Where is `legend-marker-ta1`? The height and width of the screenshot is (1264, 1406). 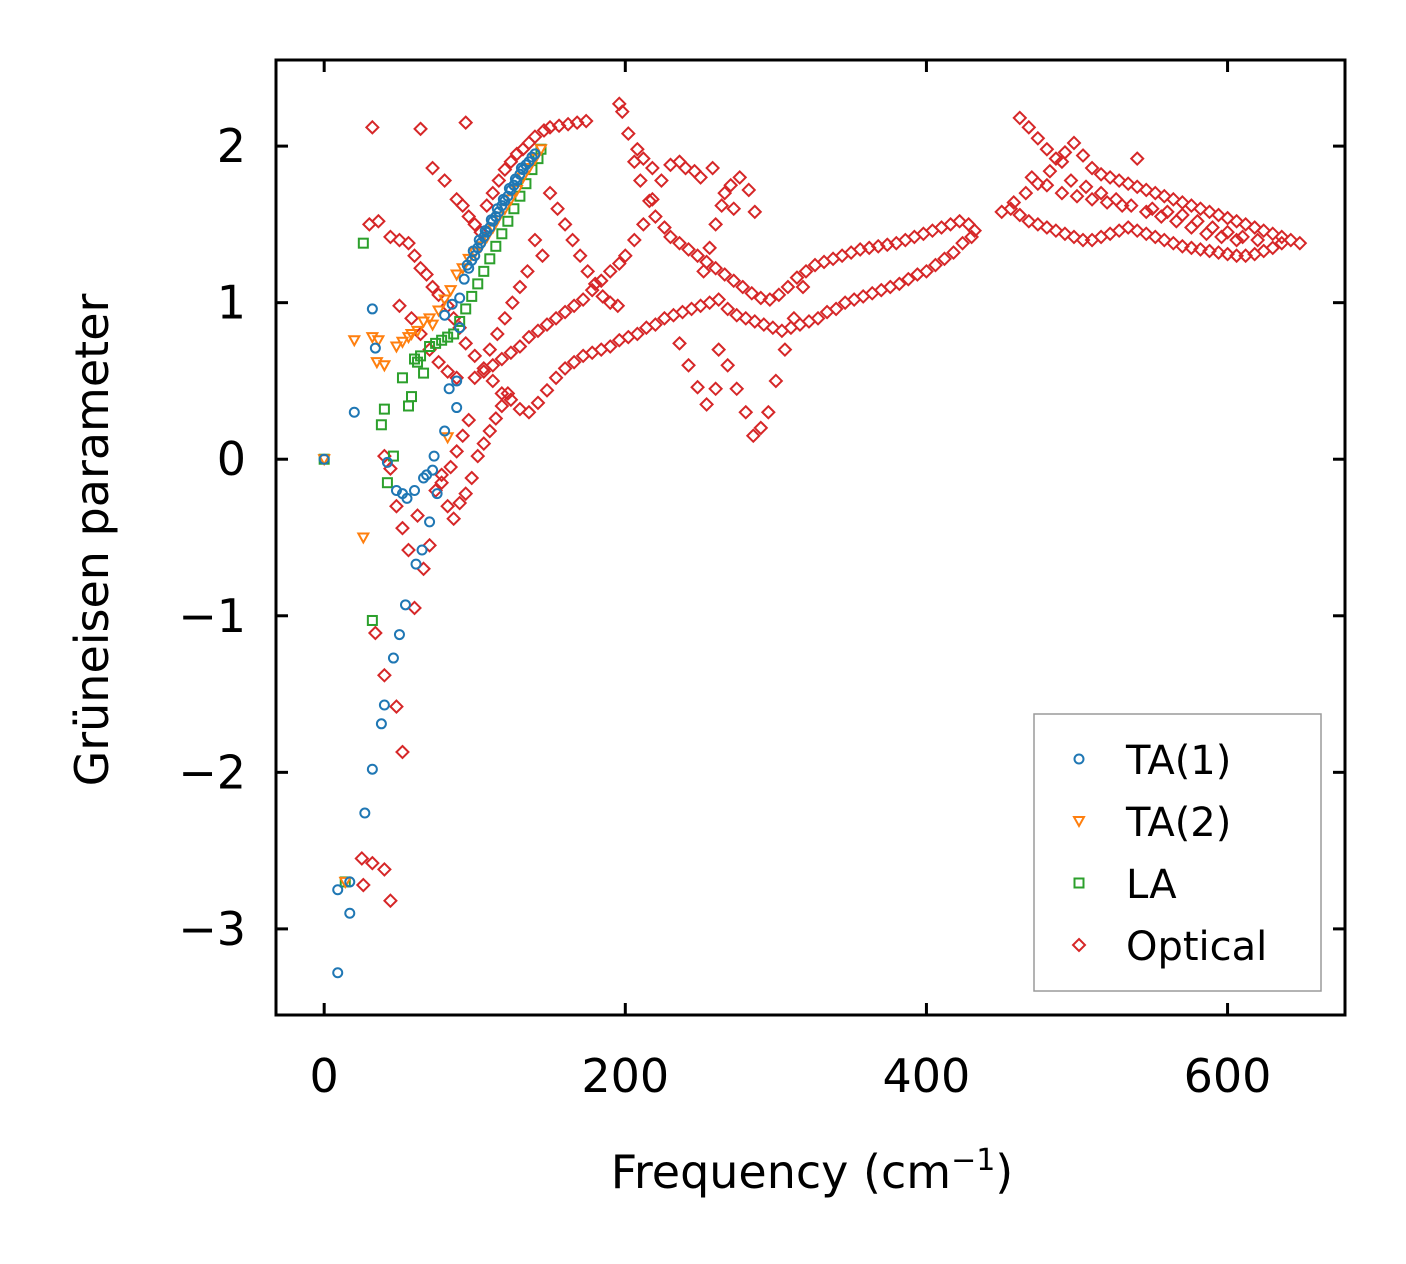 legend-marker-ta1 is located at coordinates (1079, 759).